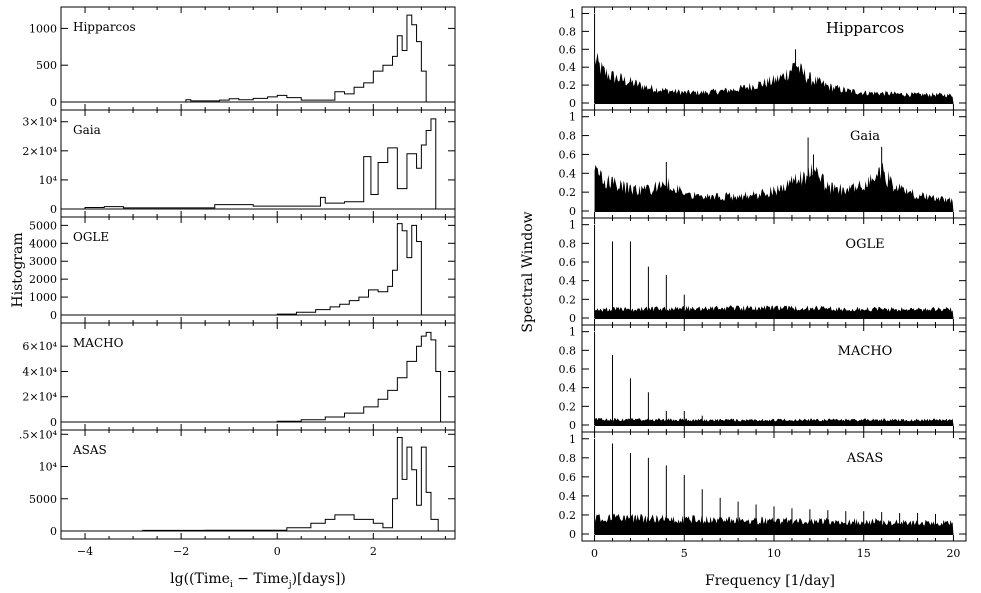  I want to click on hist-panel-label: Hipparcos, so click(104, 27).